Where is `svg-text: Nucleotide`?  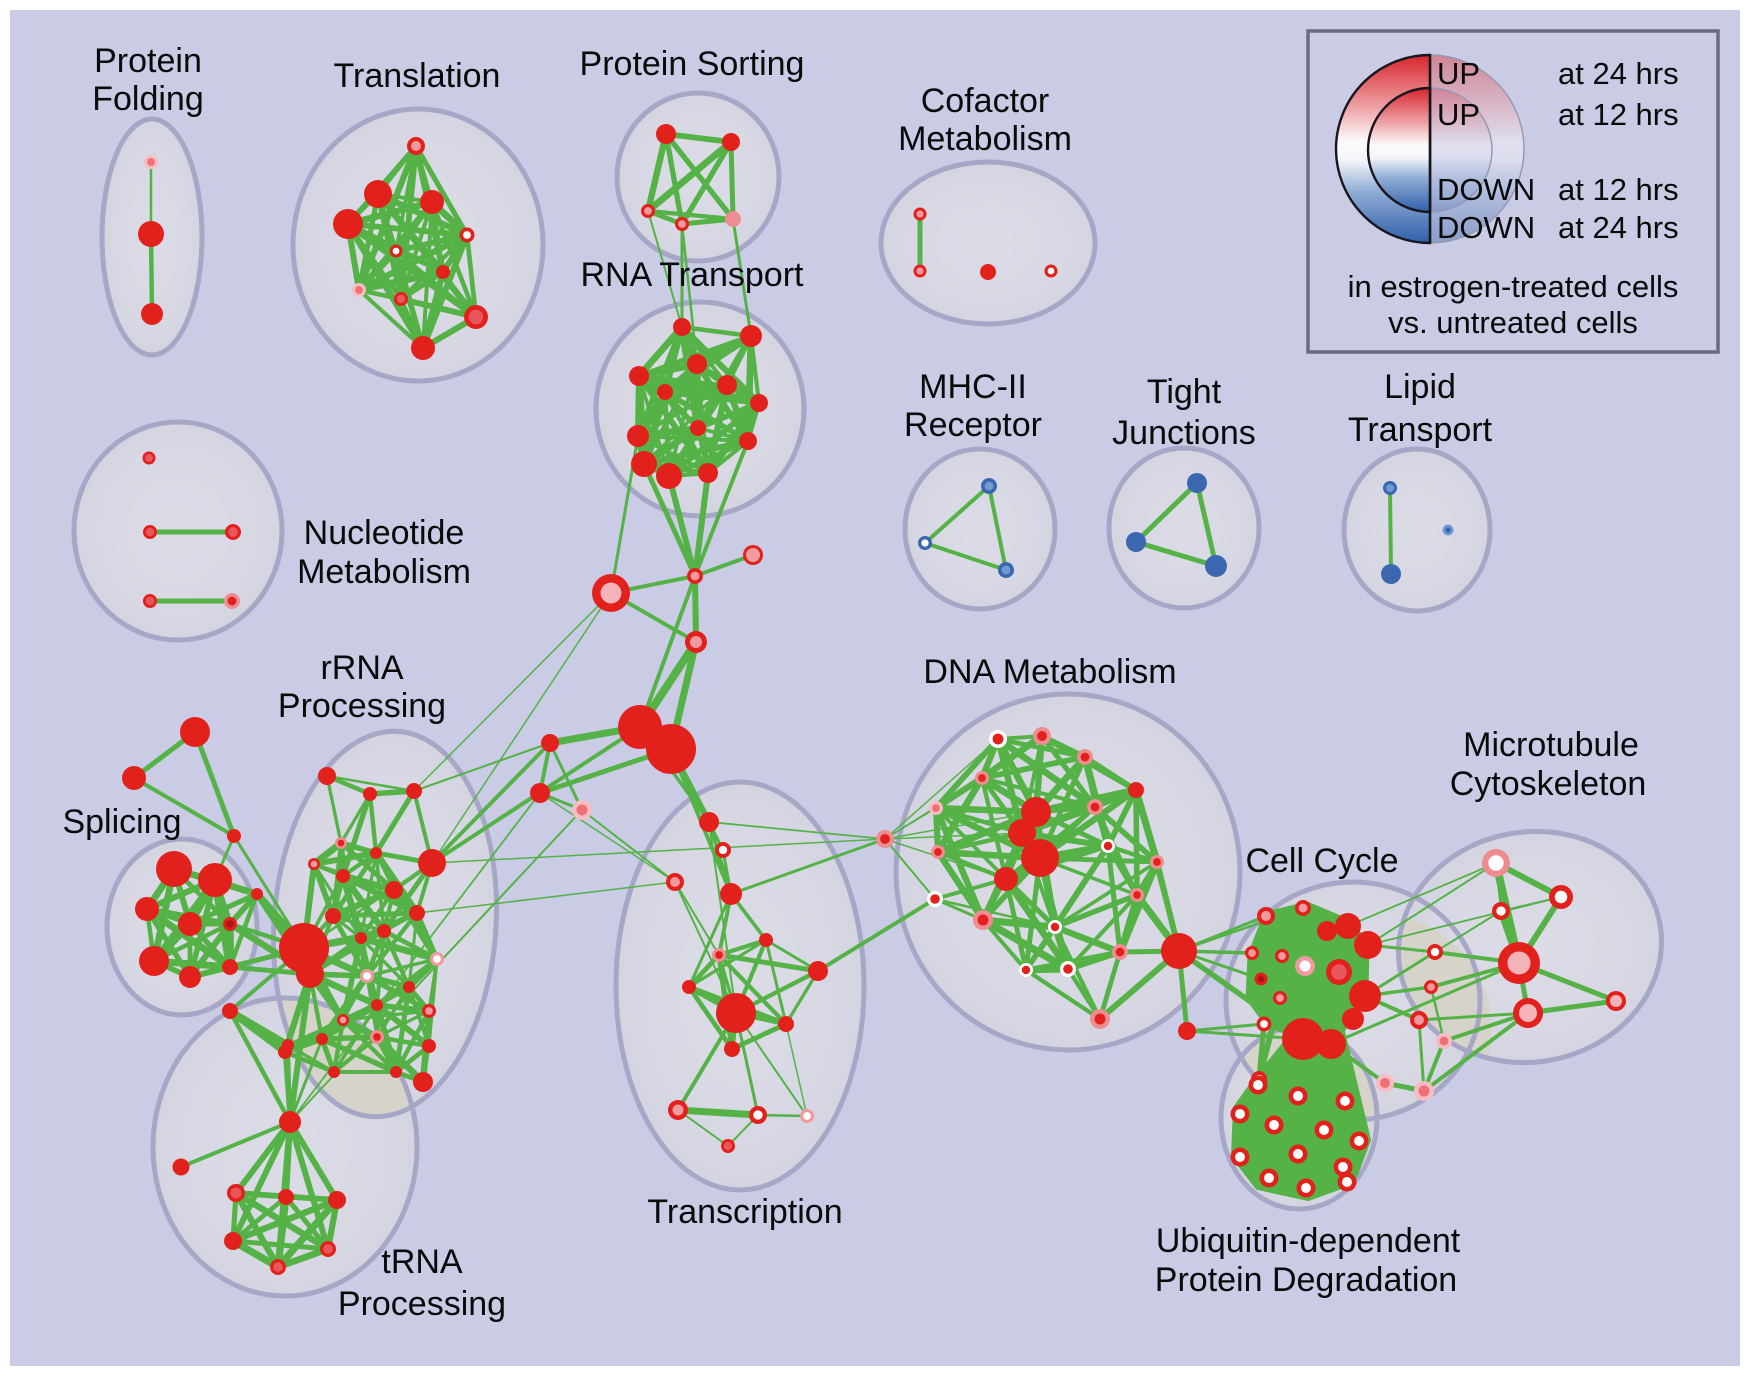
svg-text: Nucleotide is located at coordinates (384, 533).